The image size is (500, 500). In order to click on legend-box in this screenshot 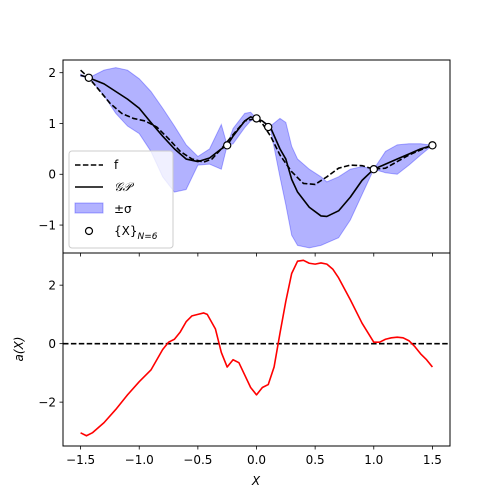, I will do `click(121, 199)`.